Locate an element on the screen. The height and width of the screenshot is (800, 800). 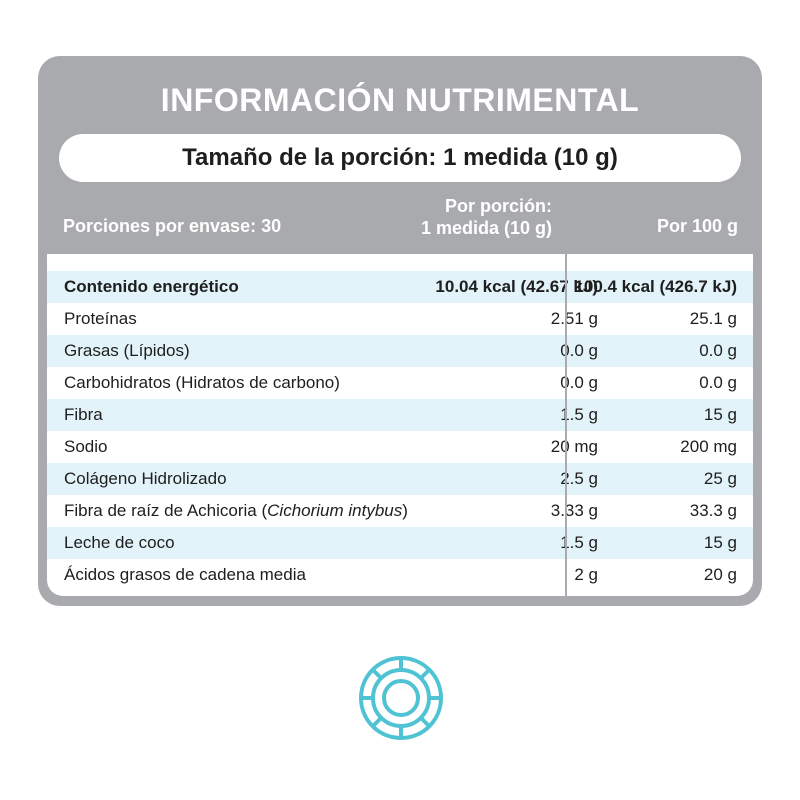
nutrient-label: Colágeno Hidrolizado is located at coordinates (145, 478).